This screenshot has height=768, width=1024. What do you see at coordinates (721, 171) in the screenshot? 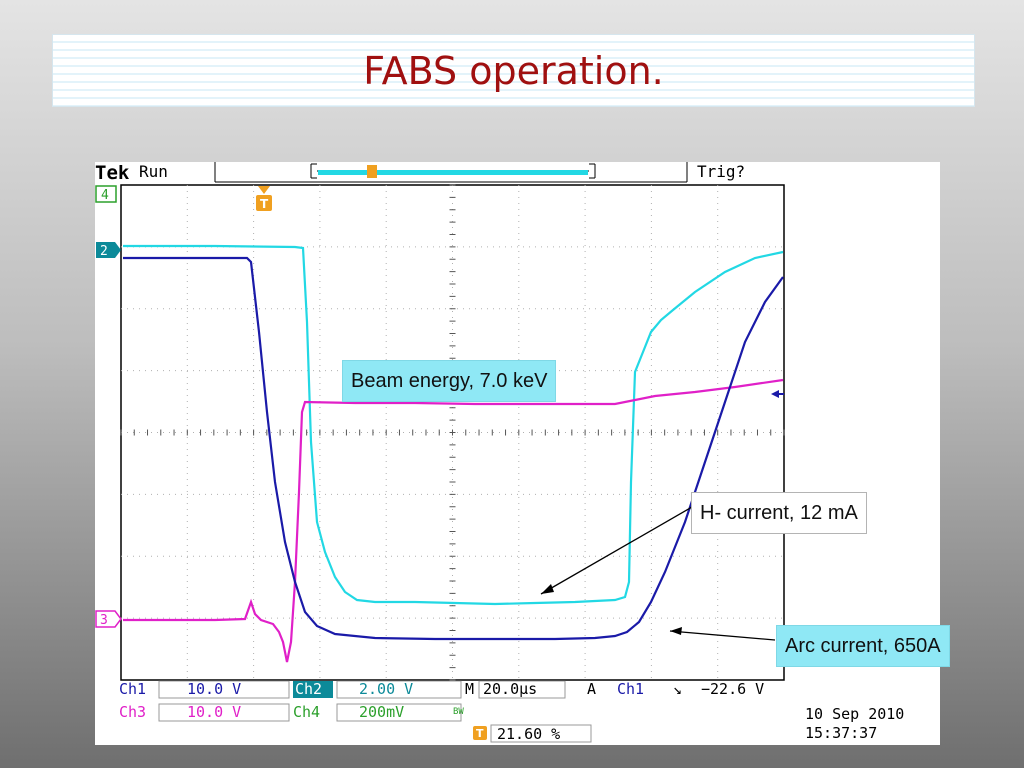
I see `trigger-status: Trig?` at bounding box center [721, 171].